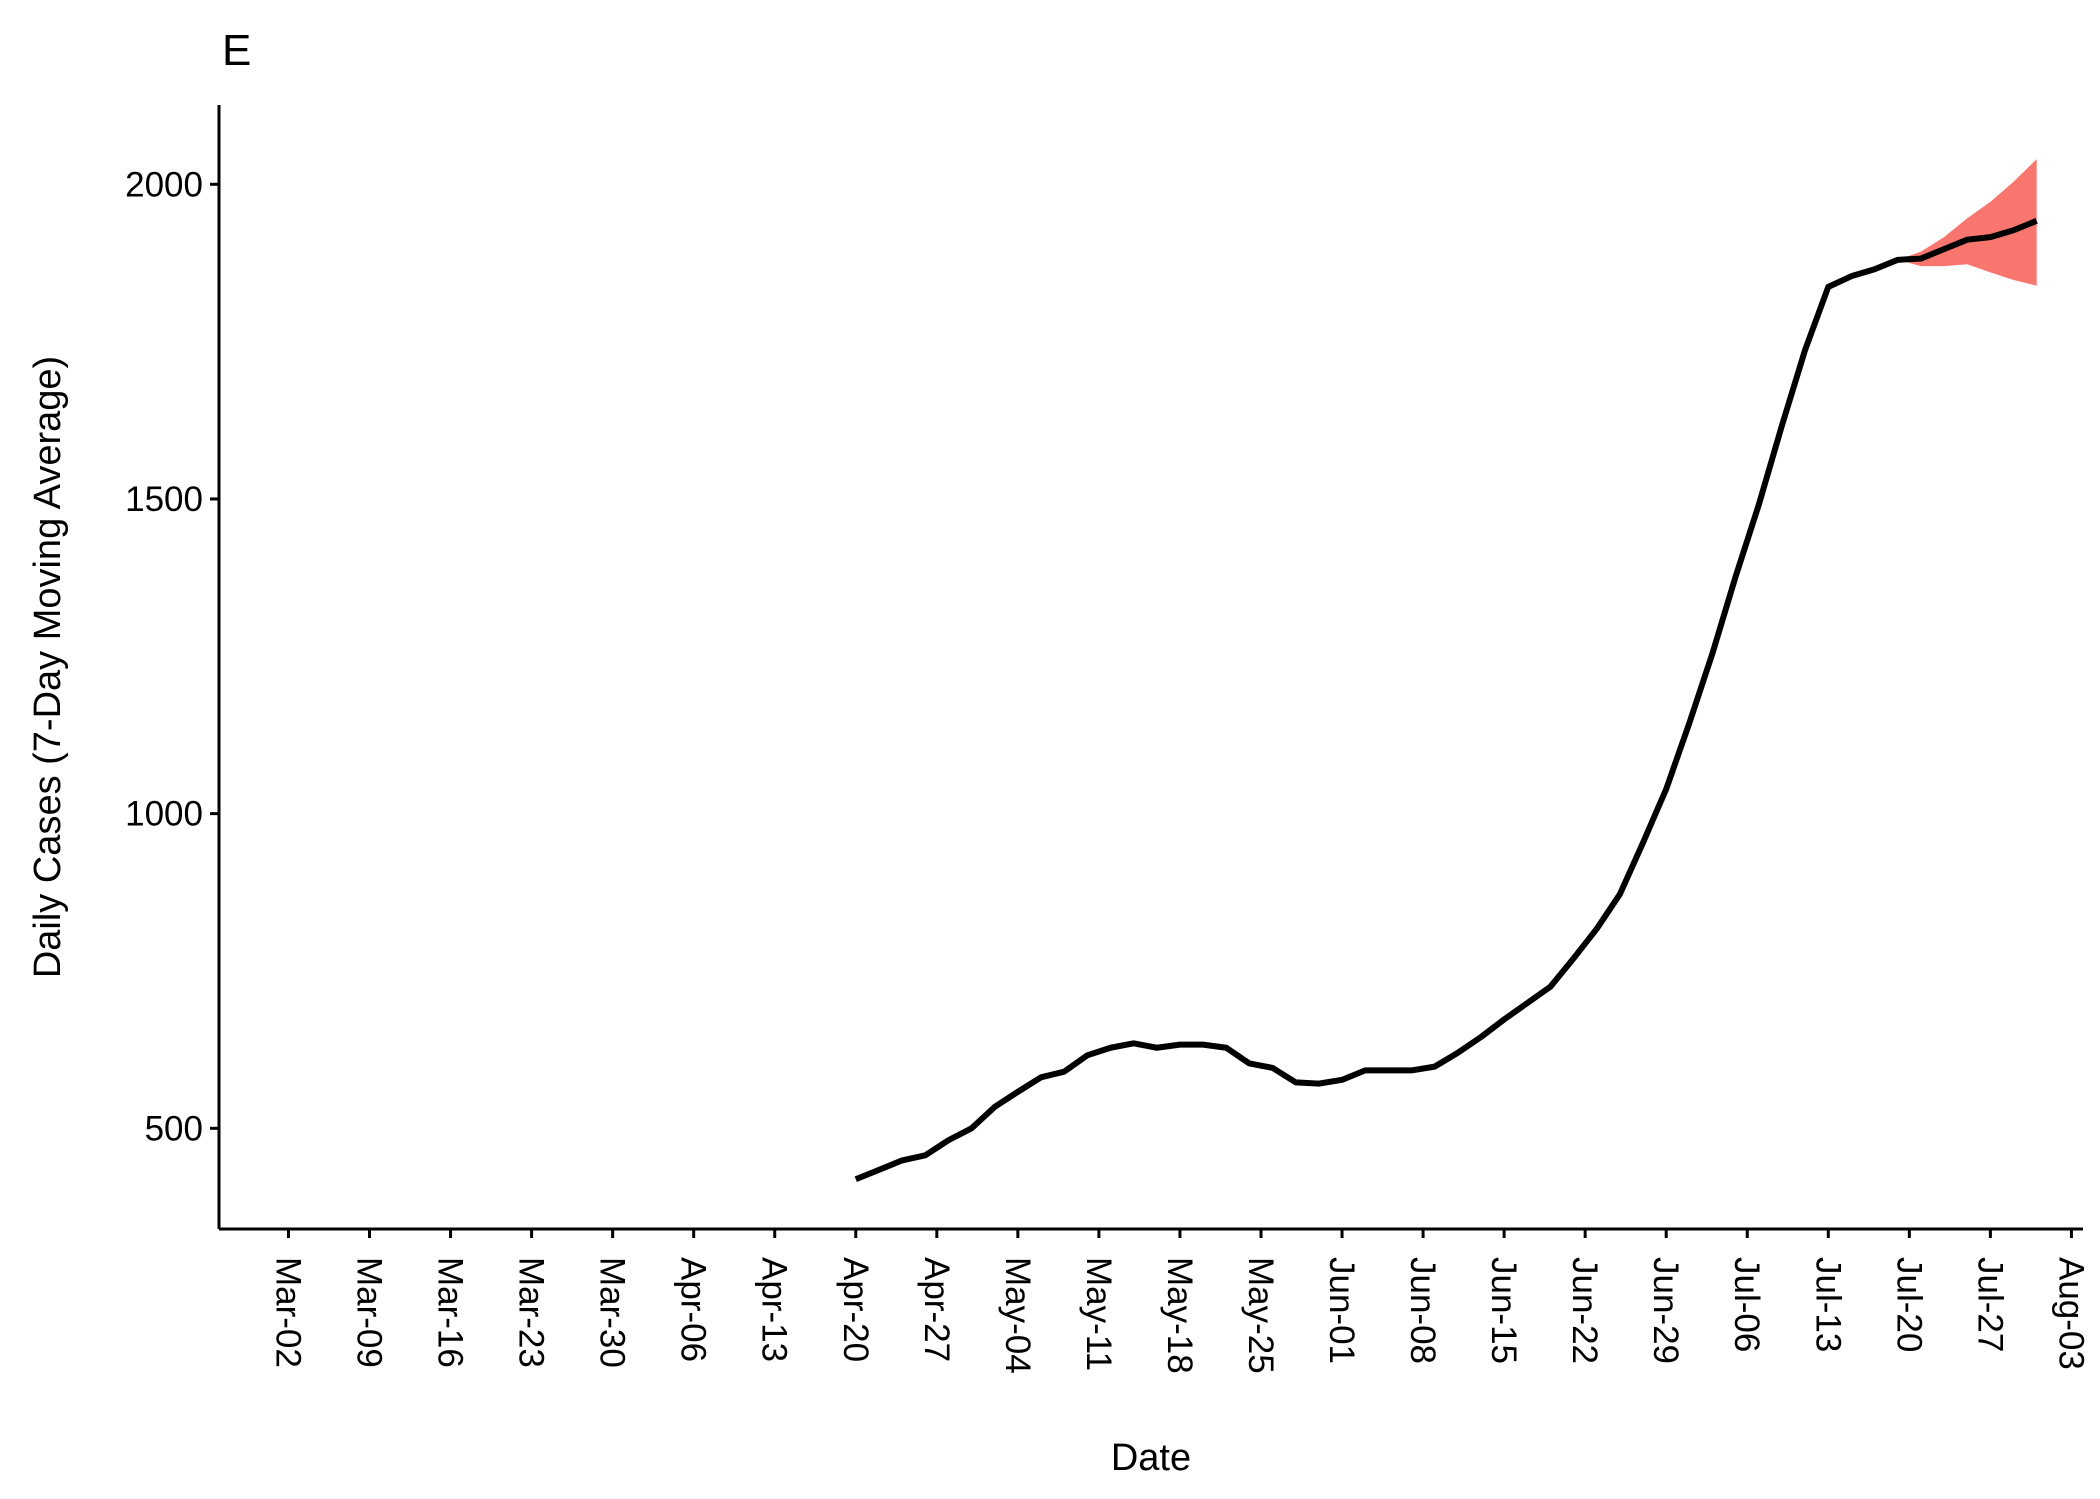 The image size is (2100, 1499). What do you see at coordinates (693, 1309) in the screenshot?
I see `x-tick-label: Apr-06` at bounding box center [693, 1309].